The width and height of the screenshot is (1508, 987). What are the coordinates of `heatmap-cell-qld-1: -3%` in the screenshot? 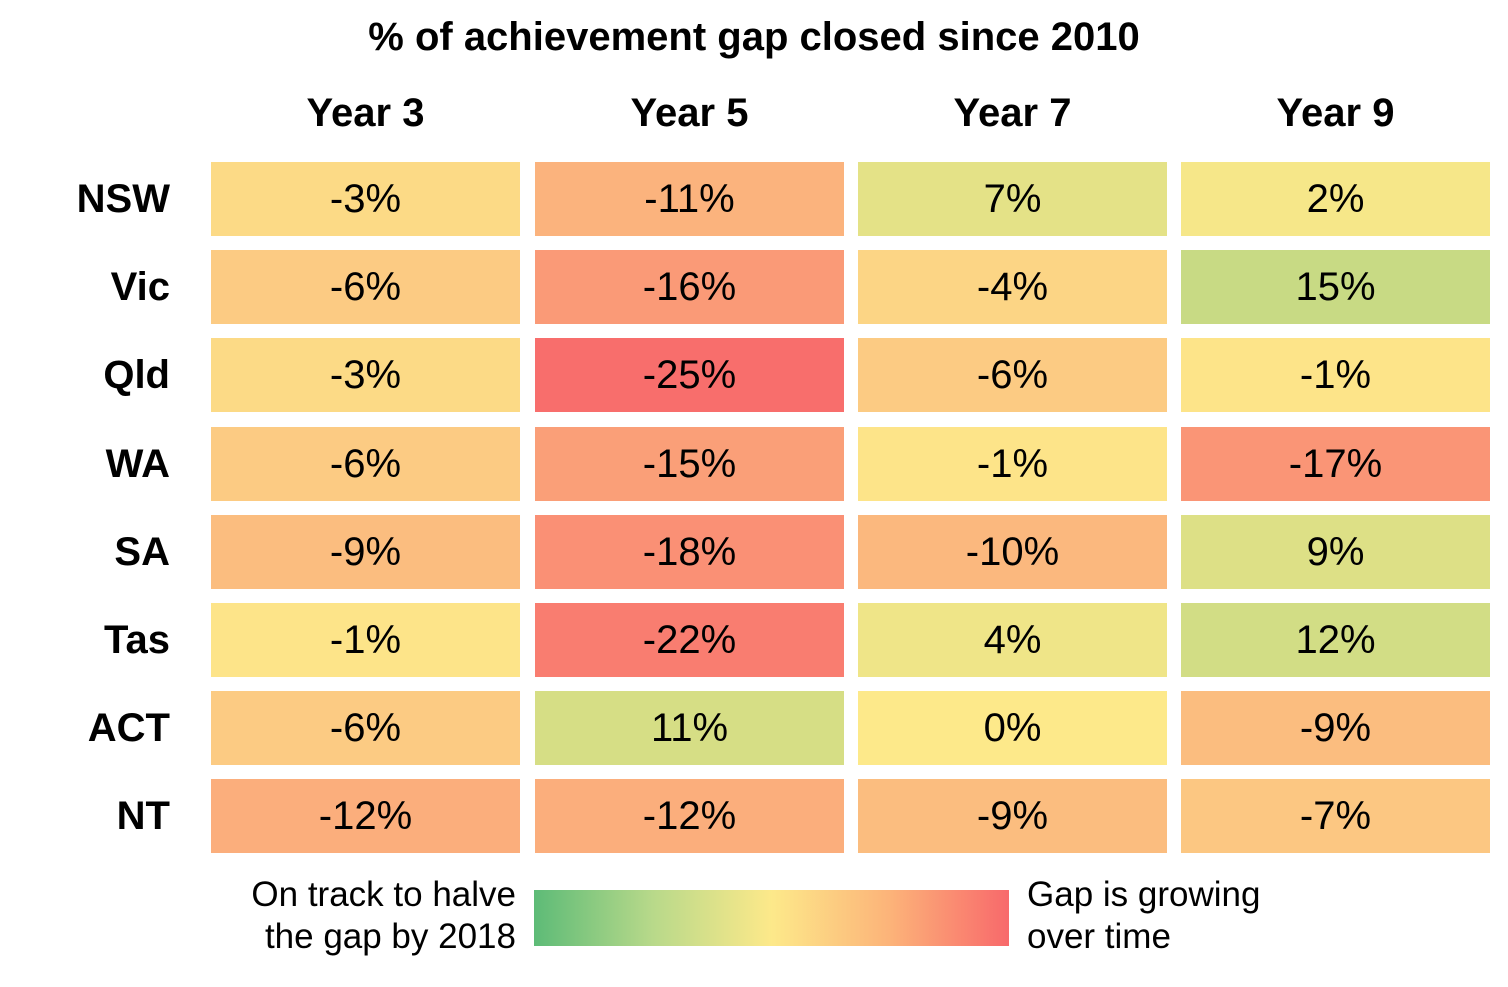 It's located at (365, 375).